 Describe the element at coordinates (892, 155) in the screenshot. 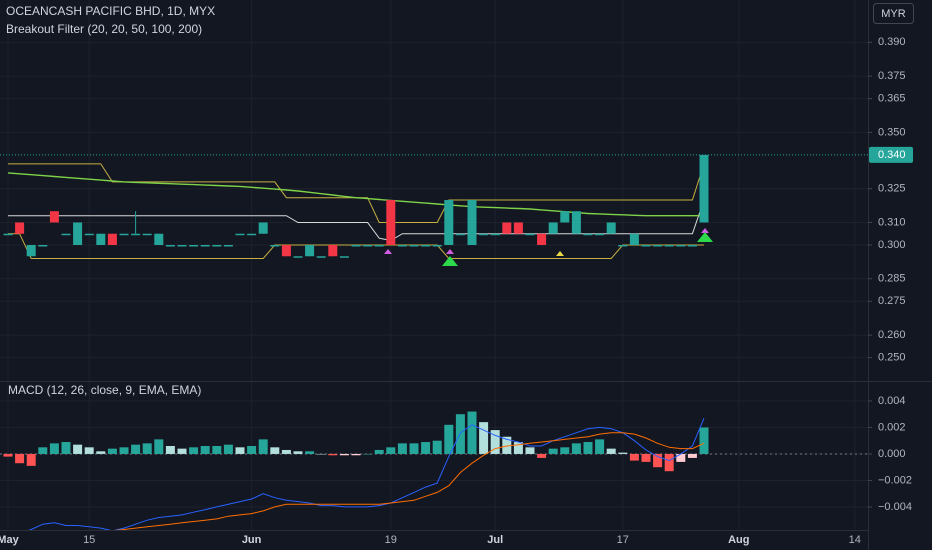

I see `last-price-label: 0.340` at that location.